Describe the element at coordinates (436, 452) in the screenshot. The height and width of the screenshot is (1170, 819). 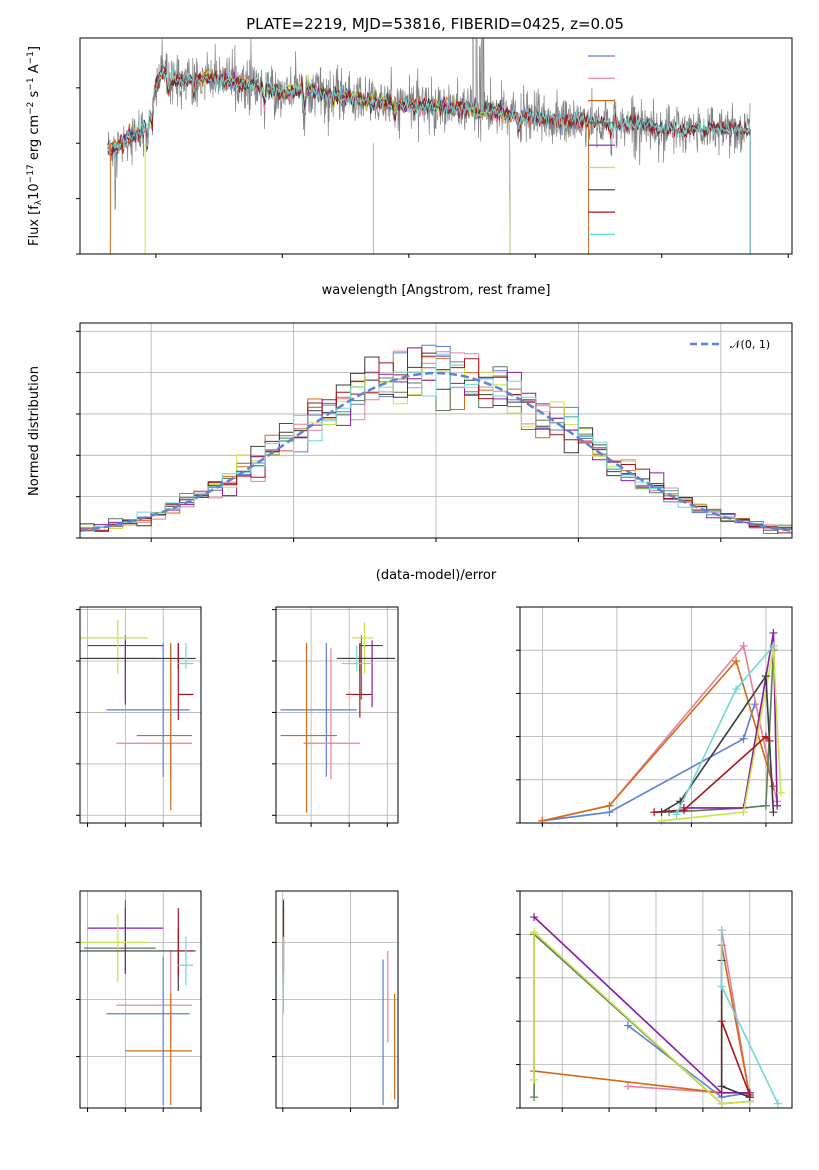
I see `normal-distribution-curve` at that location.